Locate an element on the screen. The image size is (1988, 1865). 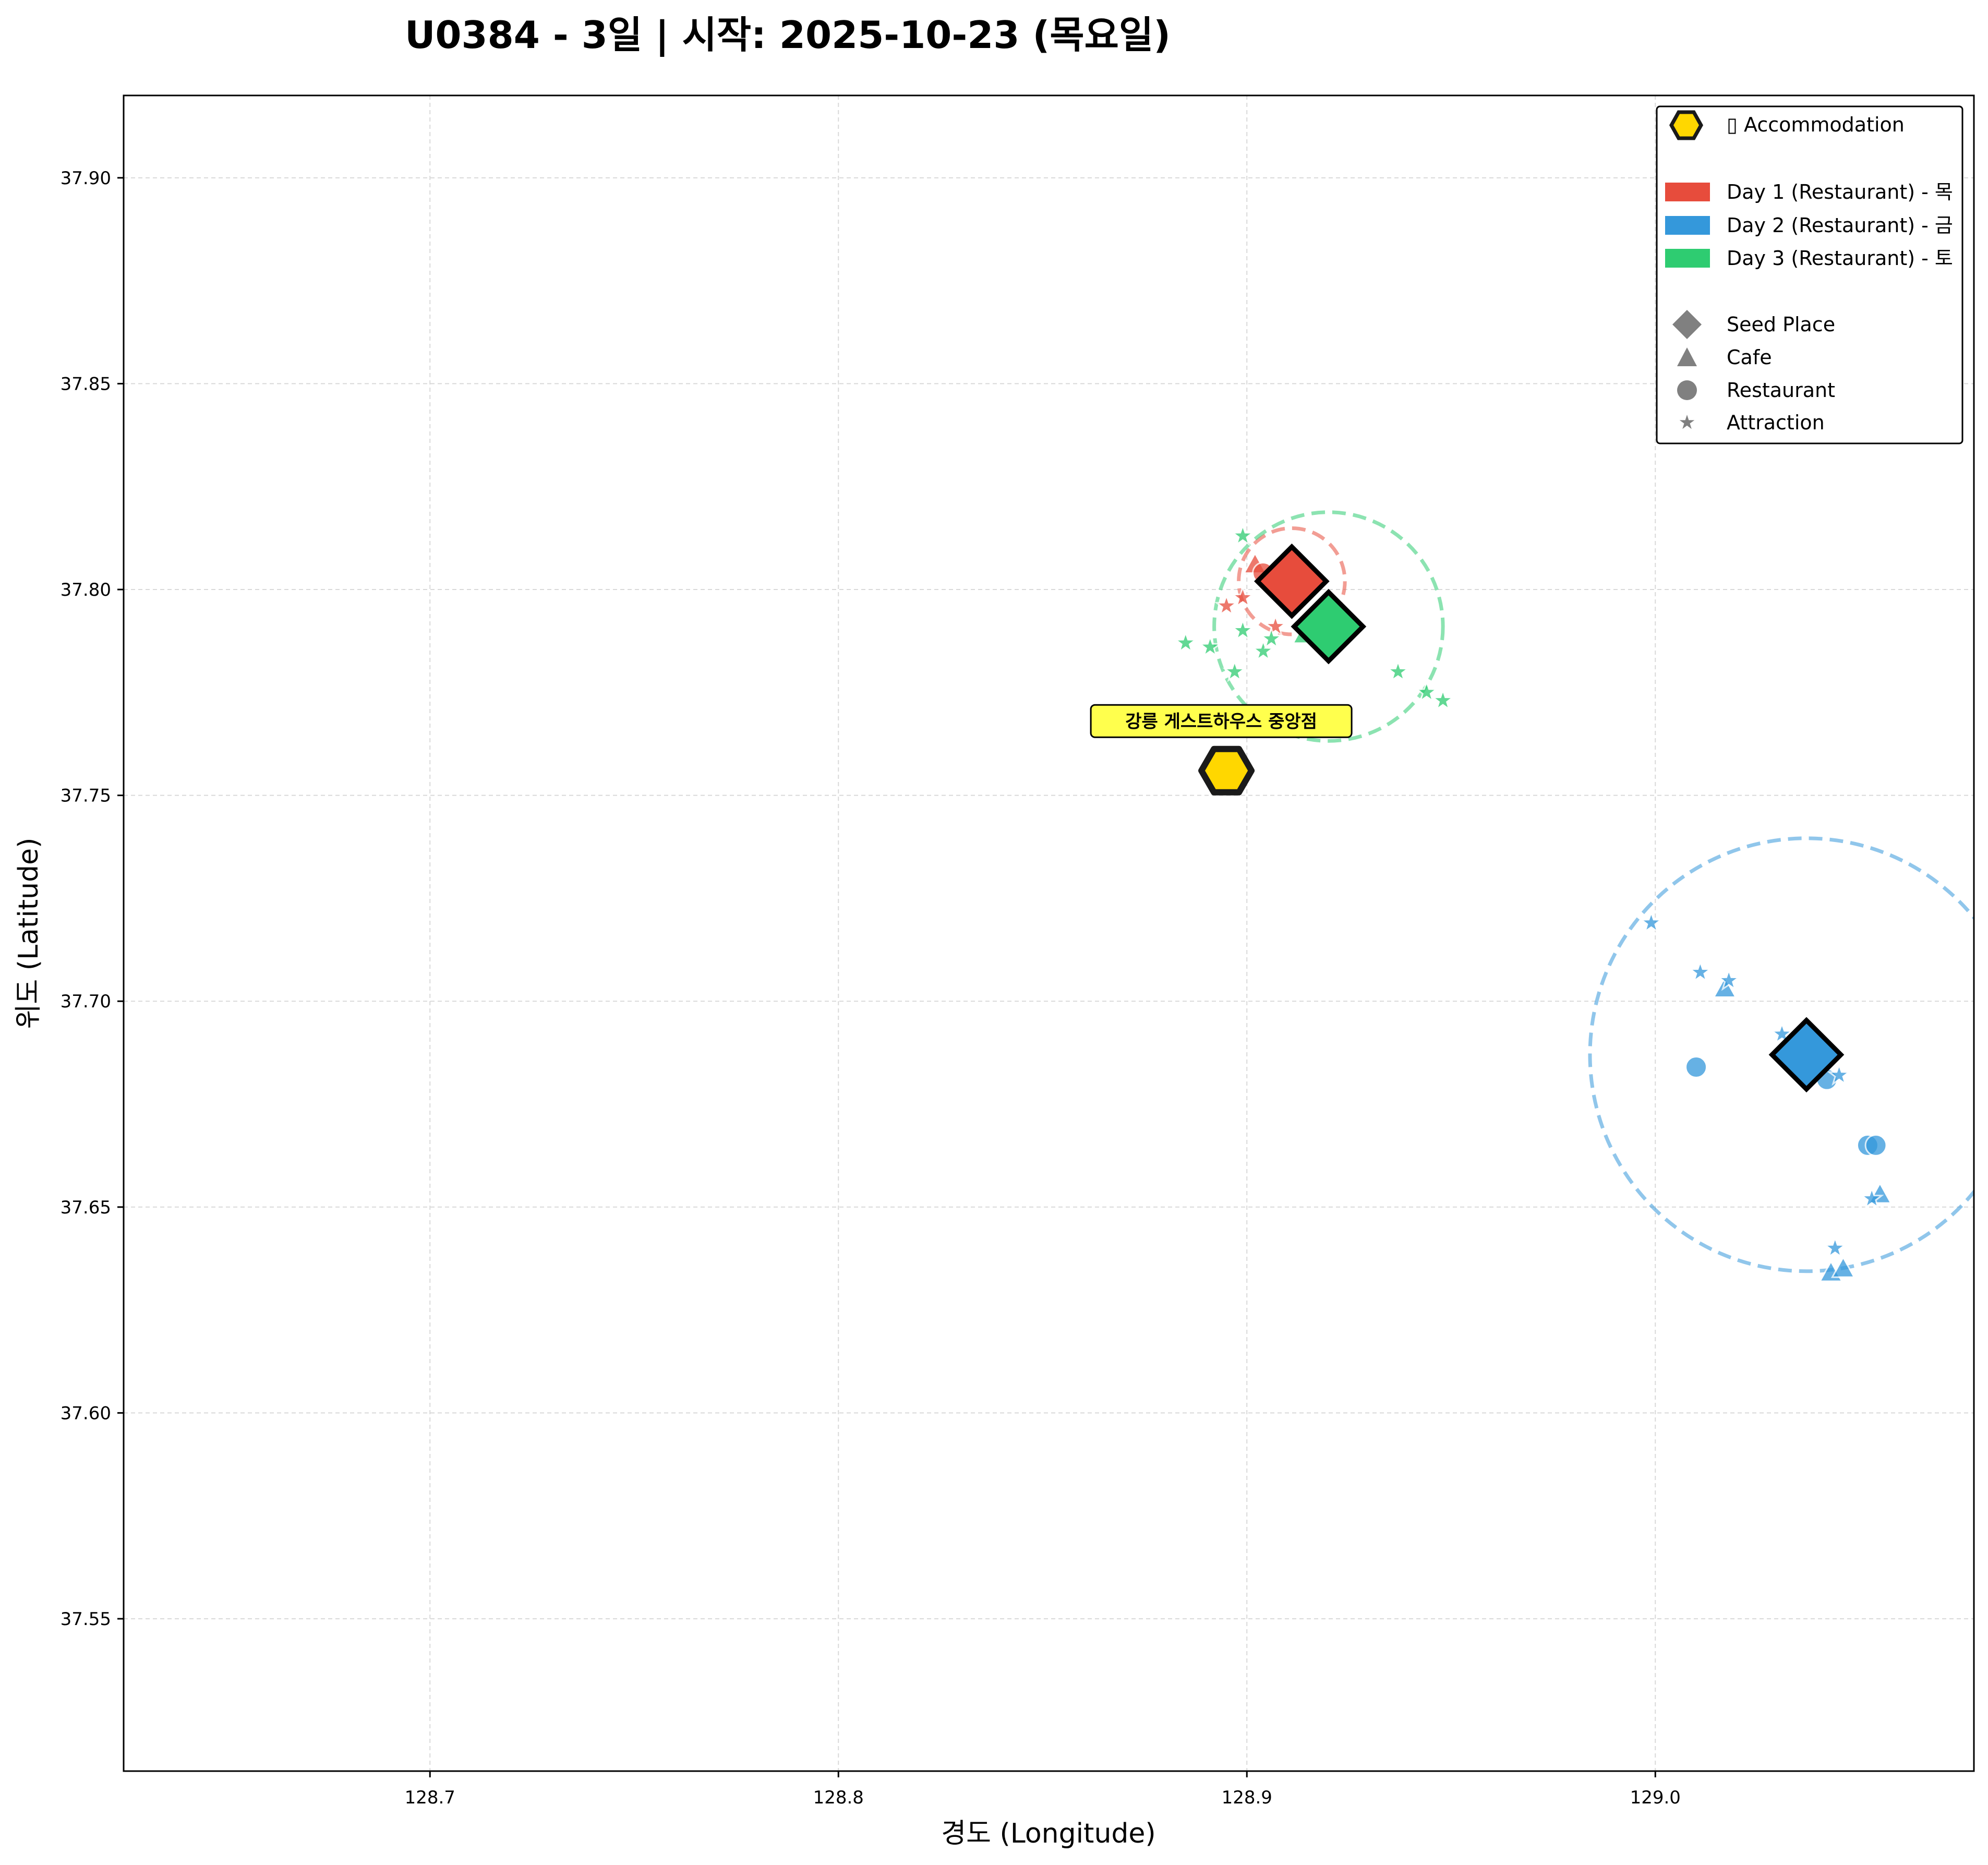
x-tick-label: 128.9 is located at coordinates (1247, 1797).